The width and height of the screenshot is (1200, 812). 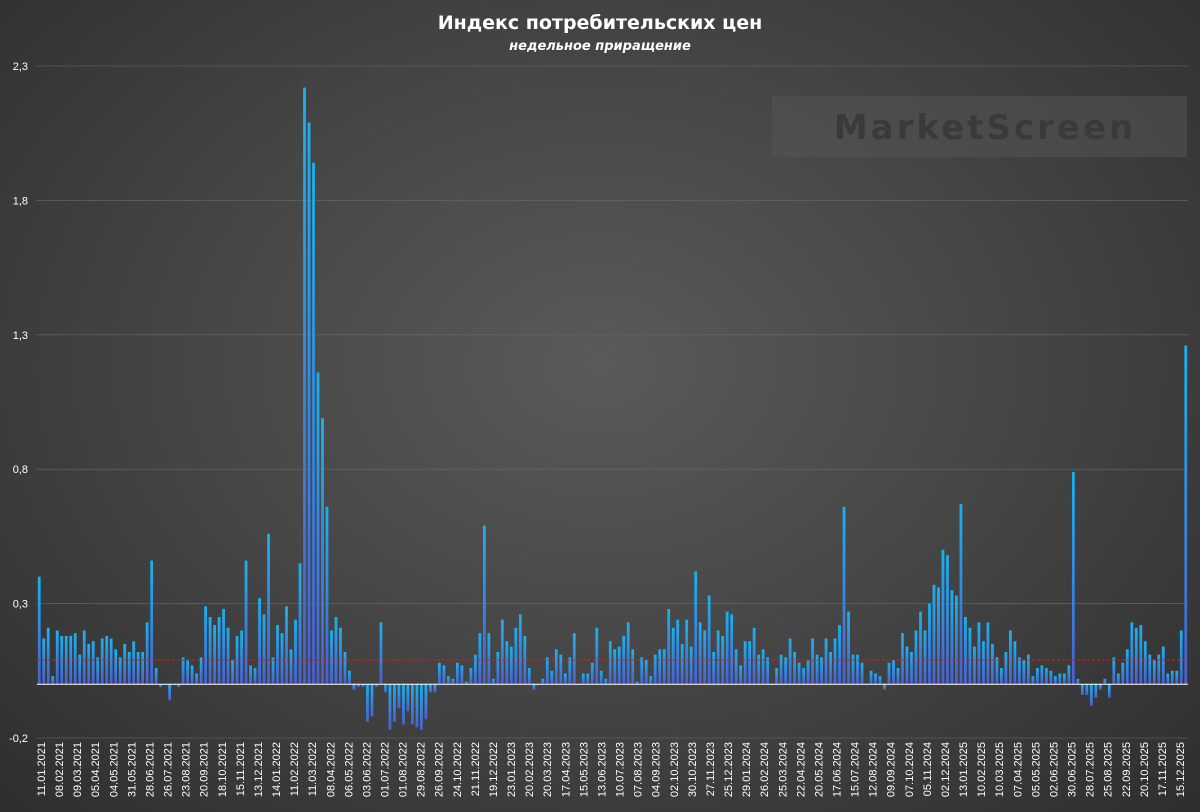 What do you see at coordinates (838, 769) in the screenshot?
I see `x-tick-label: 17.06.2024` at bounding box center [838, 769].